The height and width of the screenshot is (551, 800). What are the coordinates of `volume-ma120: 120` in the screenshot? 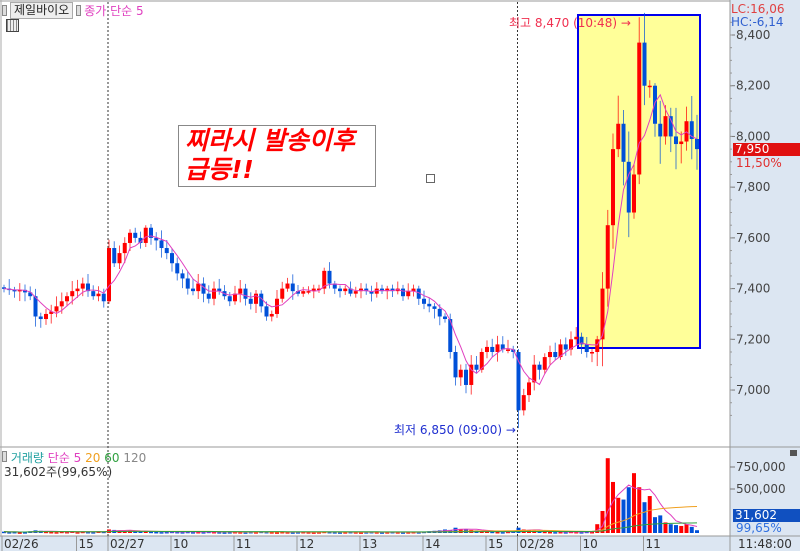 It's located at (135, 458).